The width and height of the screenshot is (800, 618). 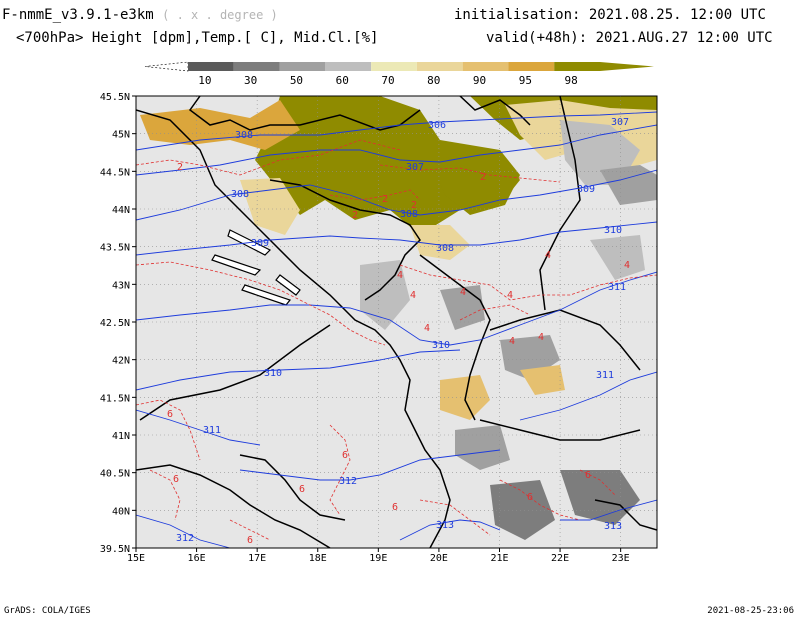 What do you see at coordinates (537, 38) in the screenshot?
I see `valid-label: valid(+48h):` at bounding box center [537, 38].